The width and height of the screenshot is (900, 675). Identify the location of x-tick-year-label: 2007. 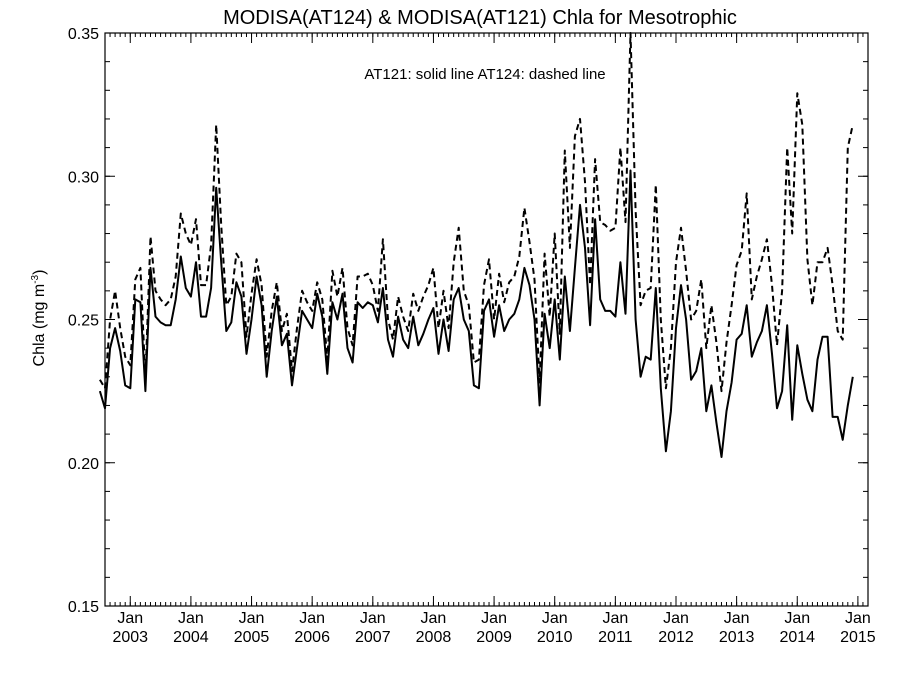
(373, 637).